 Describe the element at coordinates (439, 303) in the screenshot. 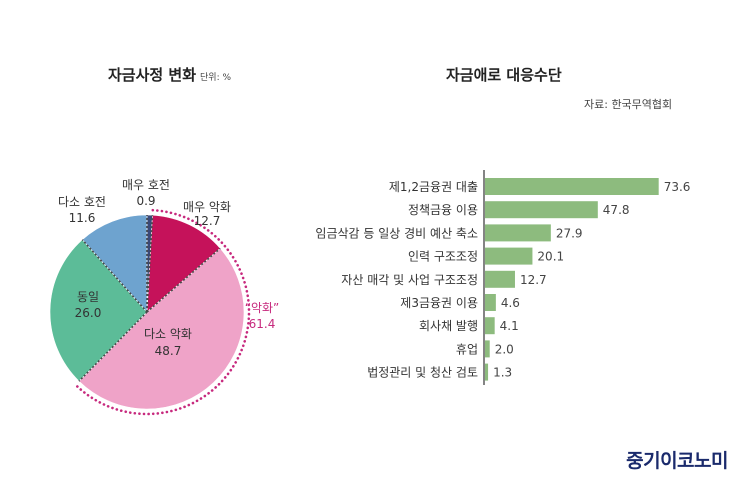

I see `bar-category-label: 제3금융권 이용` at that location.